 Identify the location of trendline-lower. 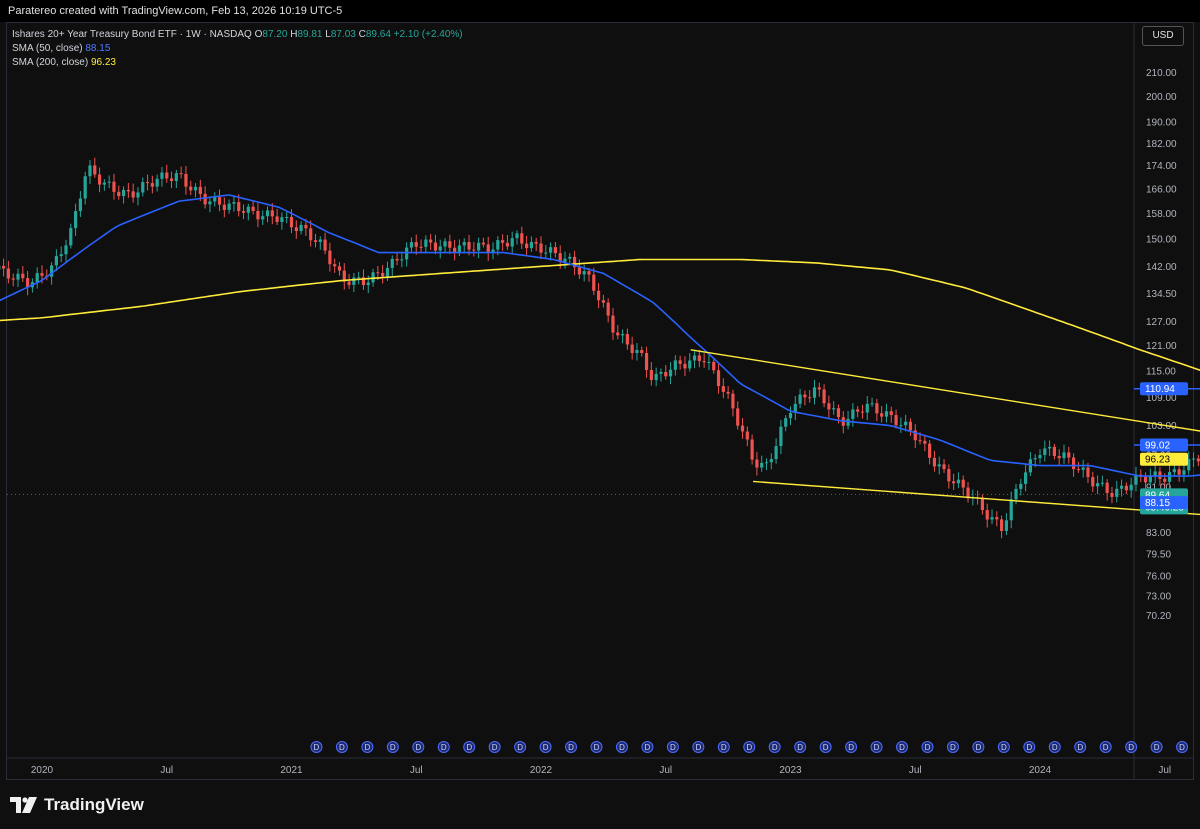
(976, 518).